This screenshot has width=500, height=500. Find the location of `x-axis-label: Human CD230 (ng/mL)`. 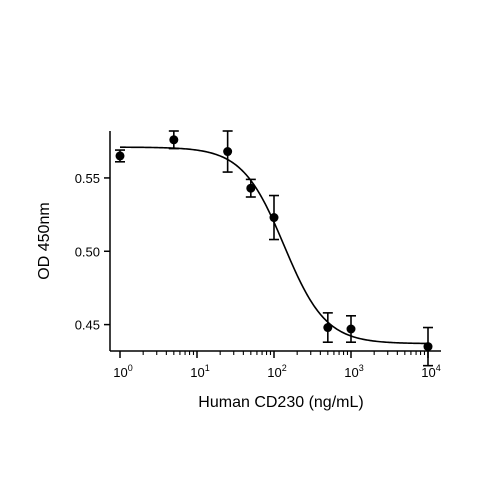

x-axis-label: Human CD230 (ng/mL) is located at coordinates (280, 402).